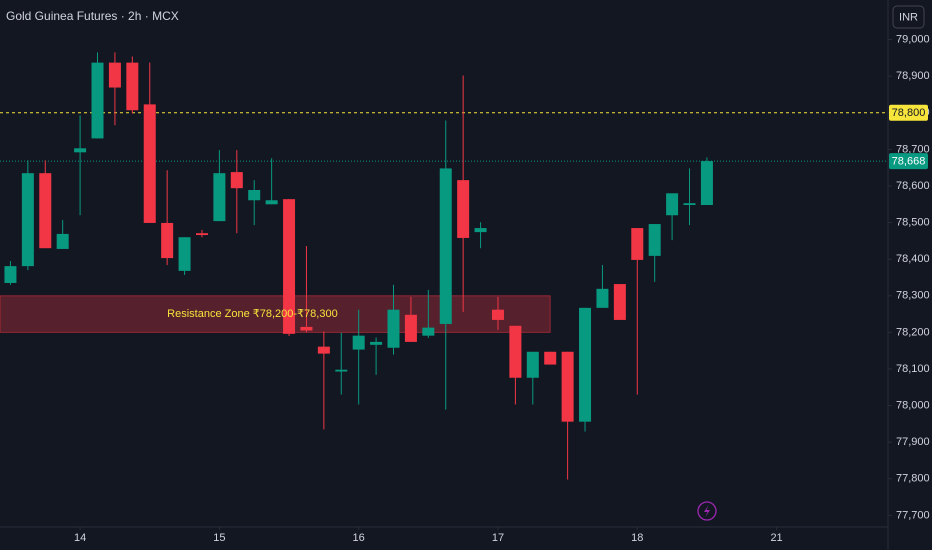  What do you see at coordinates (913, 405) in the screenshot?
I see `y-tick-label: 78,000` at bounding box center [913, 405].